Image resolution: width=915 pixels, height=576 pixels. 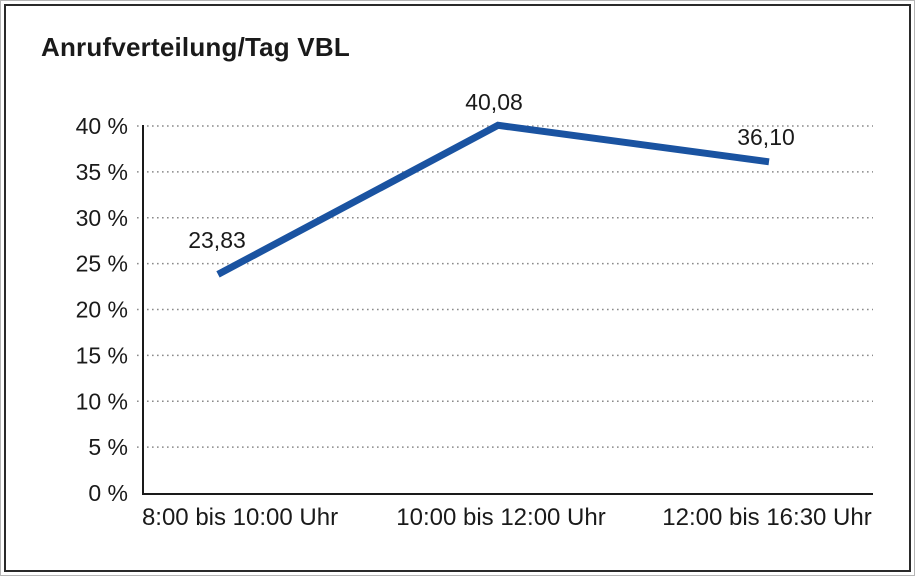 I want to click on y-tick-label: 10 %, so click(x=102, y=401).